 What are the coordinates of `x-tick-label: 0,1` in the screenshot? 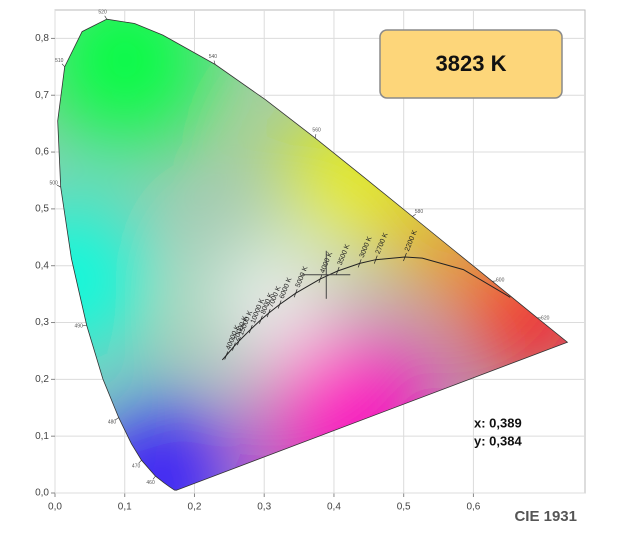 It's located at (125, 507).